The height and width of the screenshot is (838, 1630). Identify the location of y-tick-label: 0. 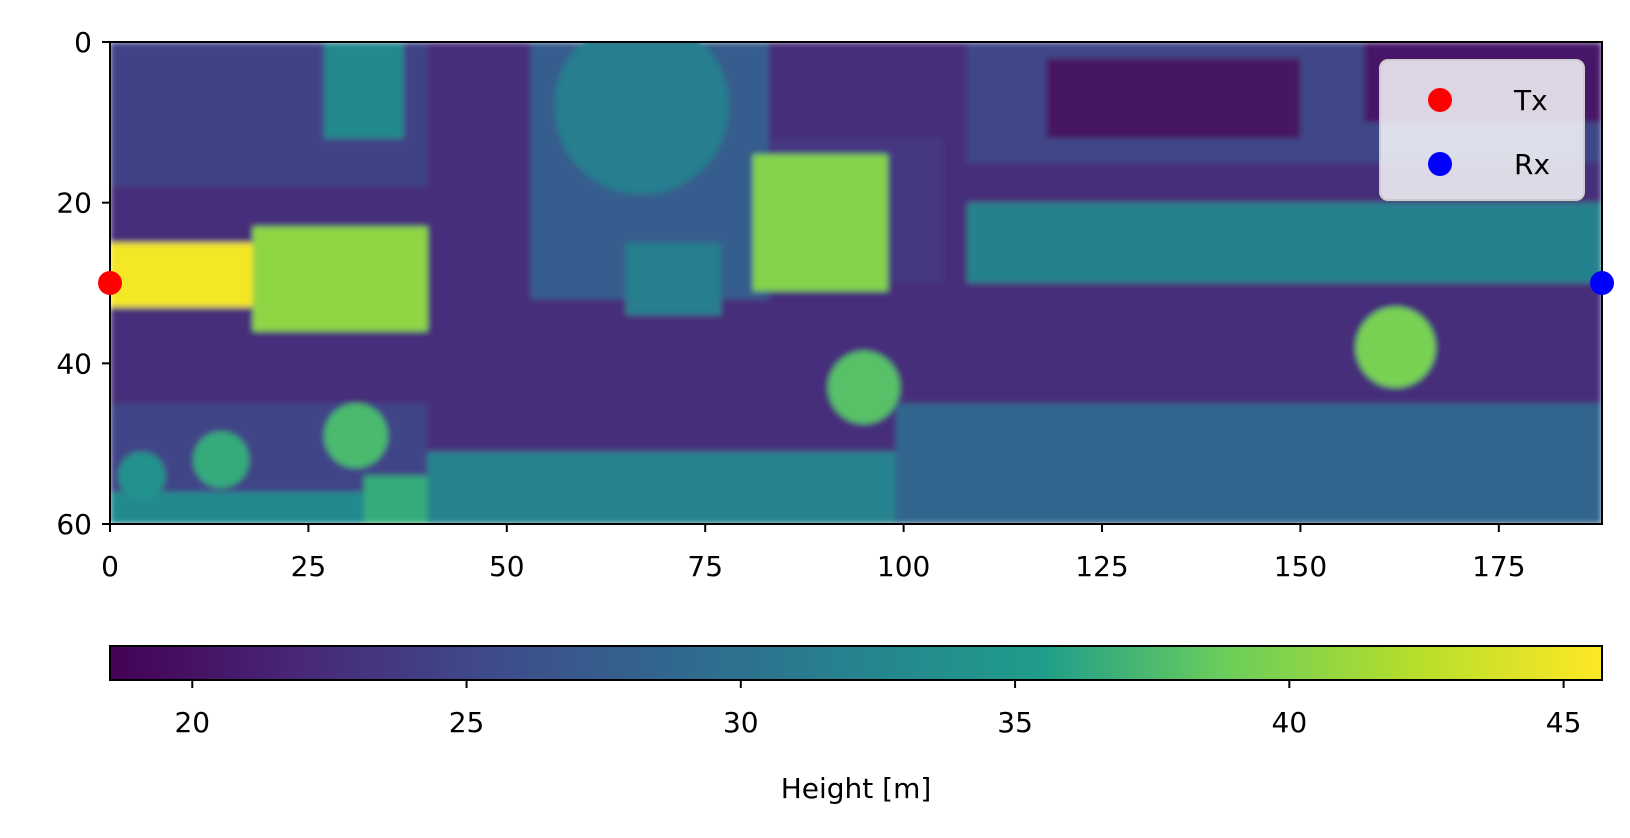
(83, 42).